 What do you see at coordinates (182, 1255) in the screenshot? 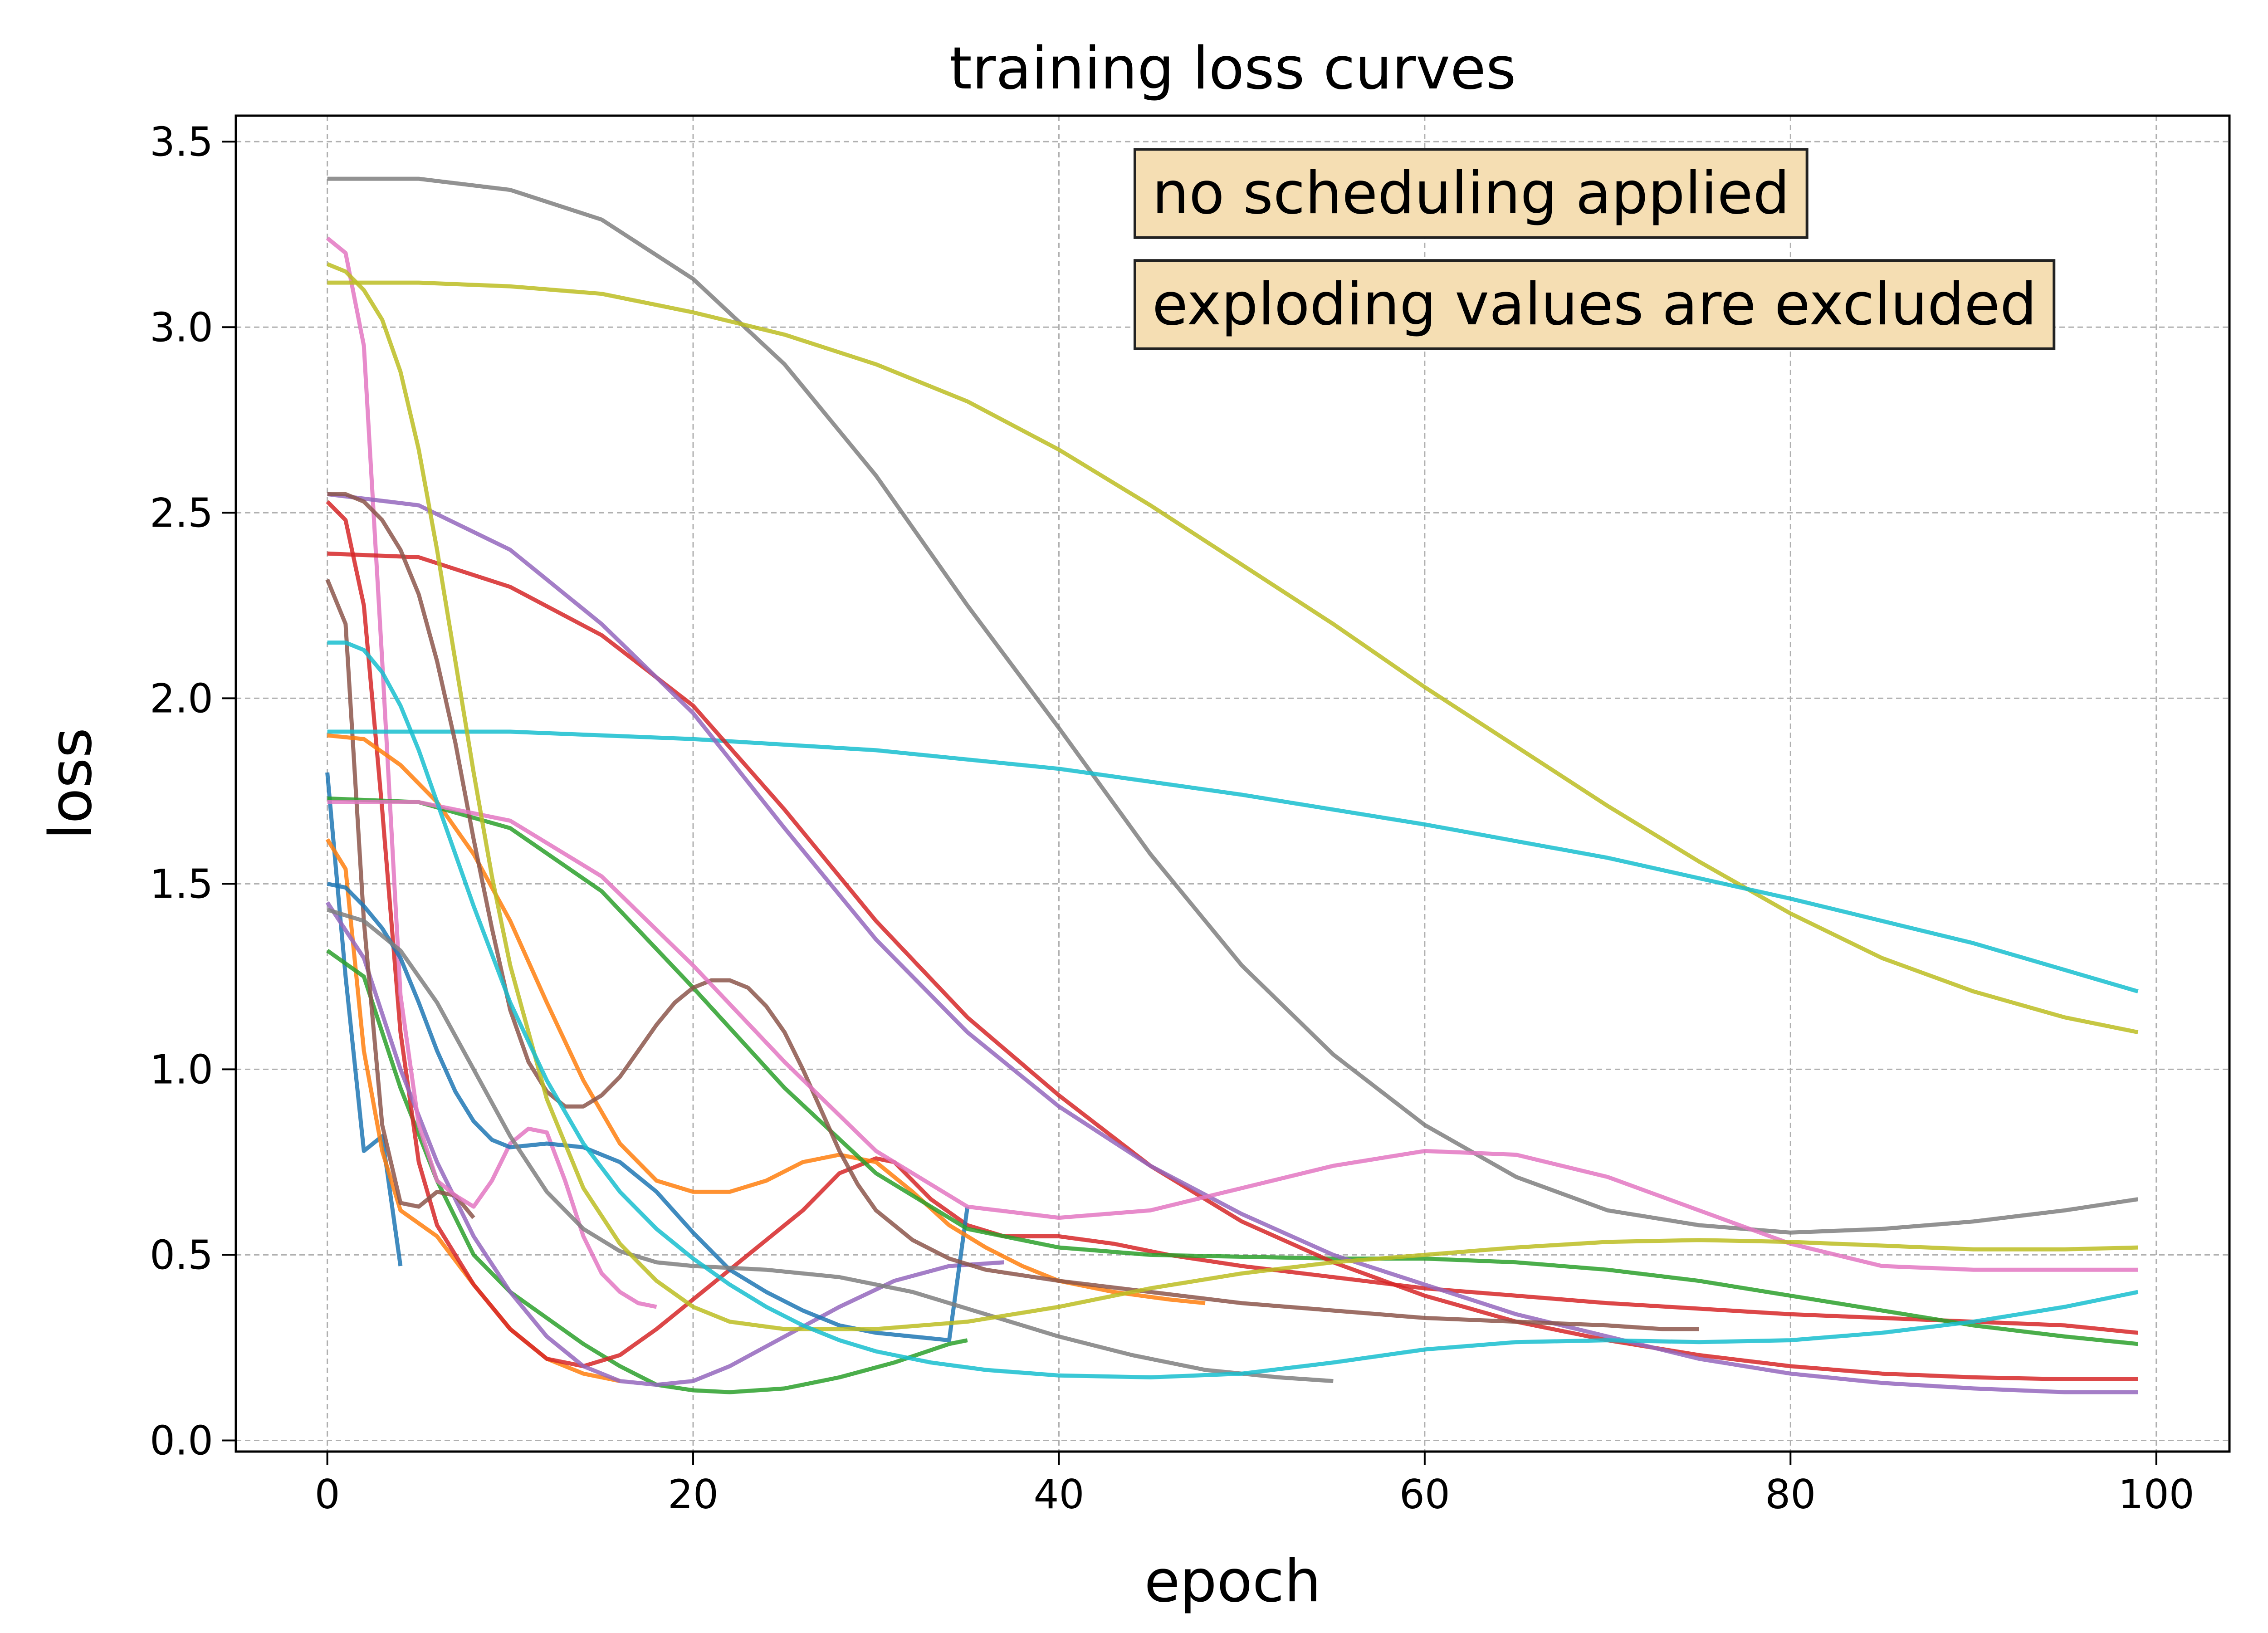
I see `y-tick-label: 0.5` at bounding box center [182, 1255].